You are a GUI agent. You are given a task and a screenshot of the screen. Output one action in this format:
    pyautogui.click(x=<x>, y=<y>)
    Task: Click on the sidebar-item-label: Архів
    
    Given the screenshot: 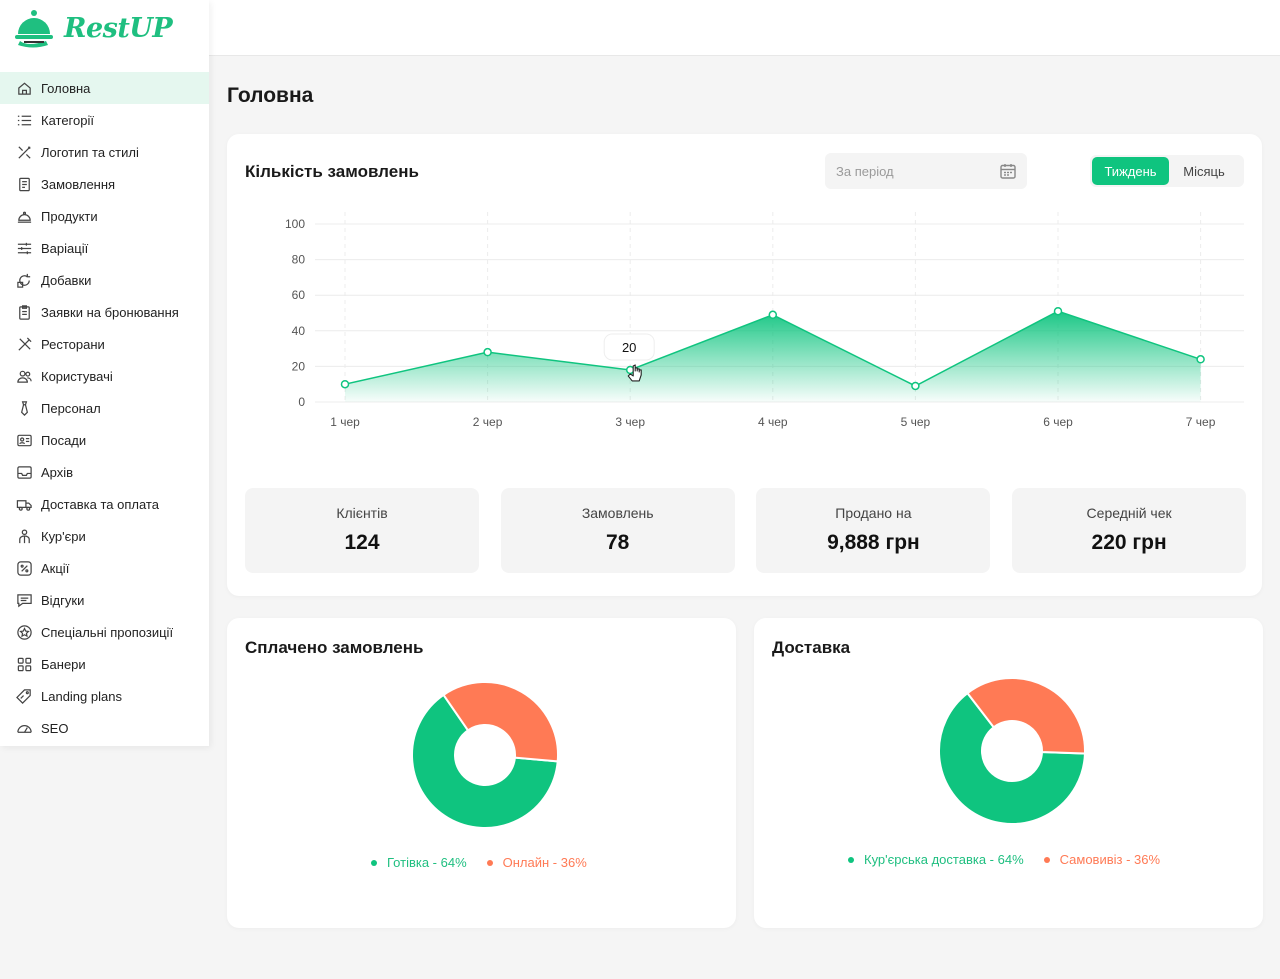 What is the action you would take?
    pyautogui.click(x=57, y=472)
    